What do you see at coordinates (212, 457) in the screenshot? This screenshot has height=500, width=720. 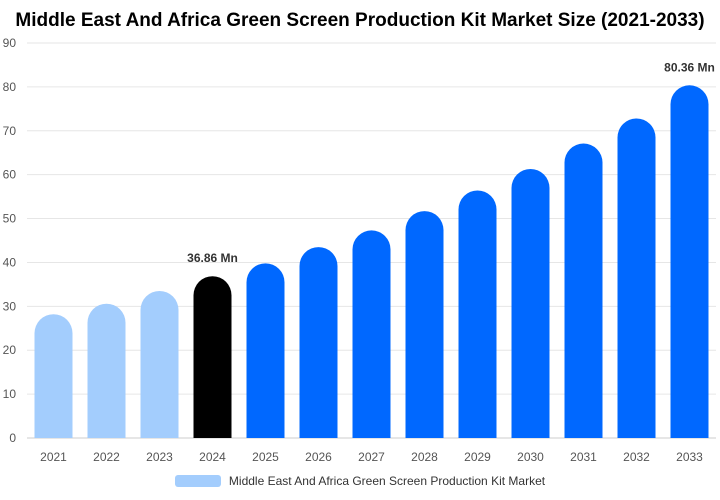 I see `x-tick-label: 2024` at bounding box center [212, 457].